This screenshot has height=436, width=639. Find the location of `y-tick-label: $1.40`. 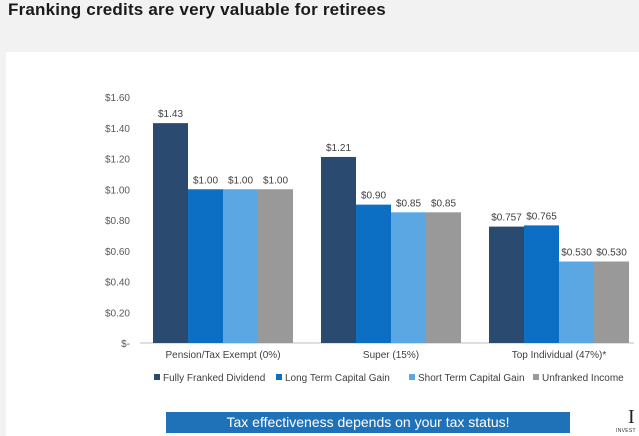

y-tick-label: $1.40 is located at coordinates (117, 129).